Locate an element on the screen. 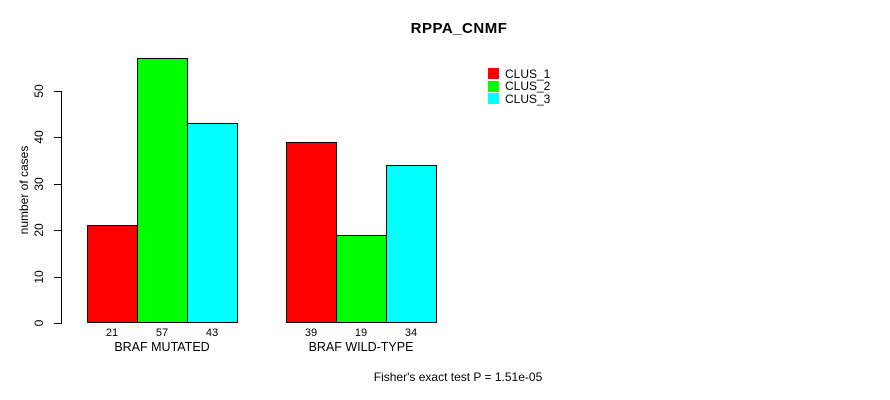  fisher-test-annotation: Fisher's exact test P = 1.51e-05 is located at coordinates (458, 377).